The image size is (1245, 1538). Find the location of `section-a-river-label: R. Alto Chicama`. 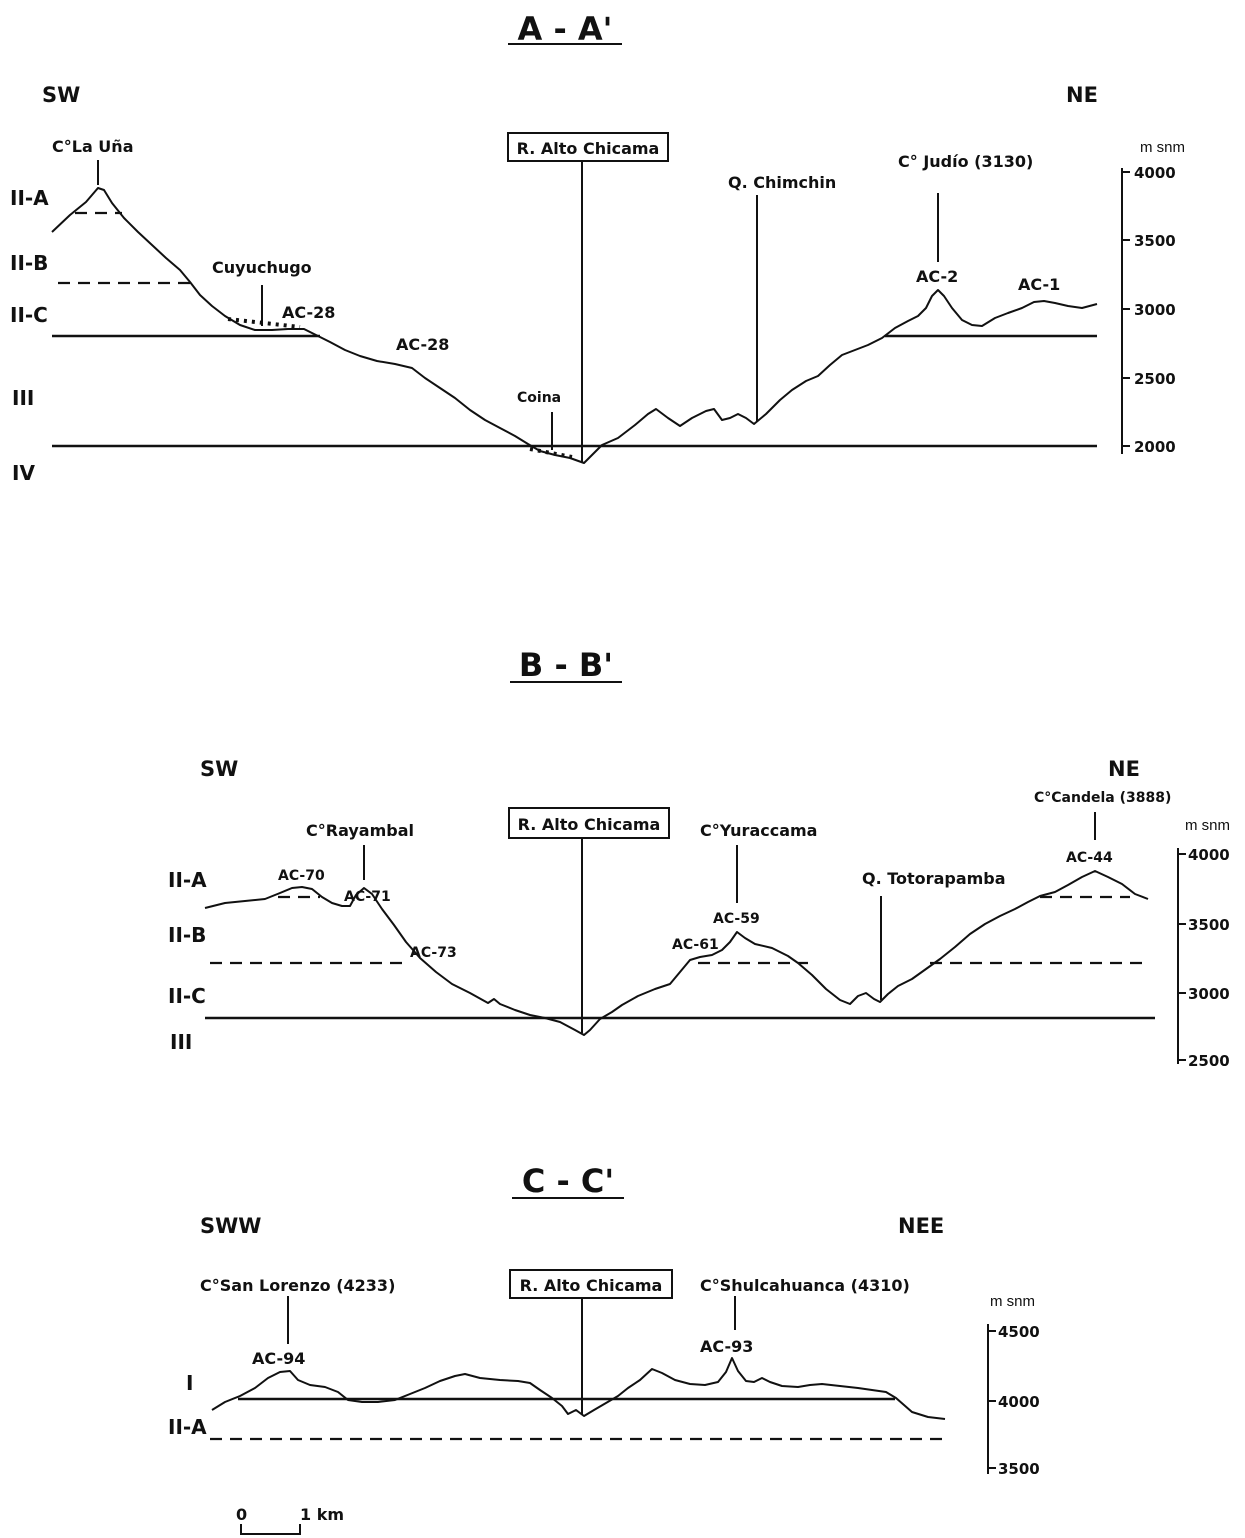

section-a-river-label: R. Alto Chicama is located at coordinates (588, 148).